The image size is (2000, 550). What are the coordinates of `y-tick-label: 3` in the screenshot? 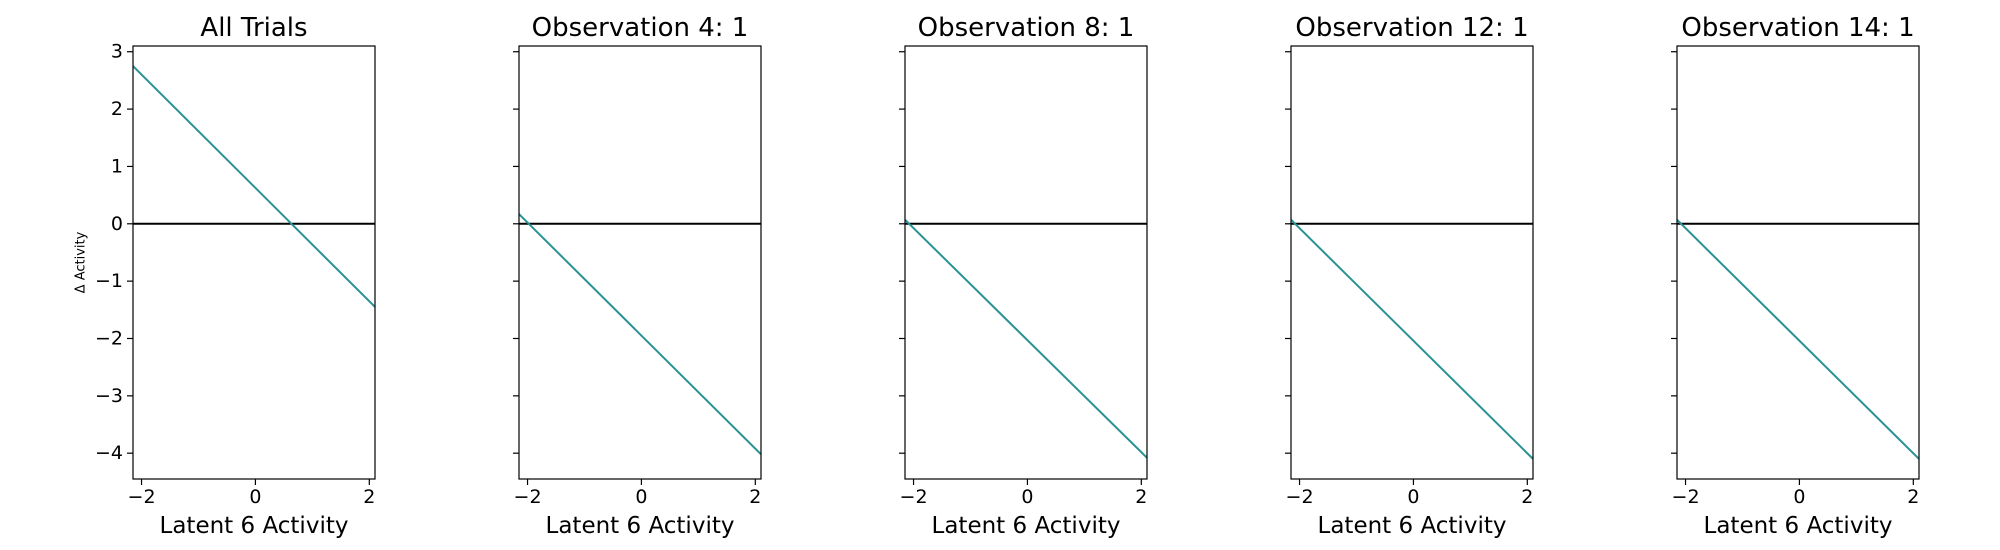 It's located at (117, 52).